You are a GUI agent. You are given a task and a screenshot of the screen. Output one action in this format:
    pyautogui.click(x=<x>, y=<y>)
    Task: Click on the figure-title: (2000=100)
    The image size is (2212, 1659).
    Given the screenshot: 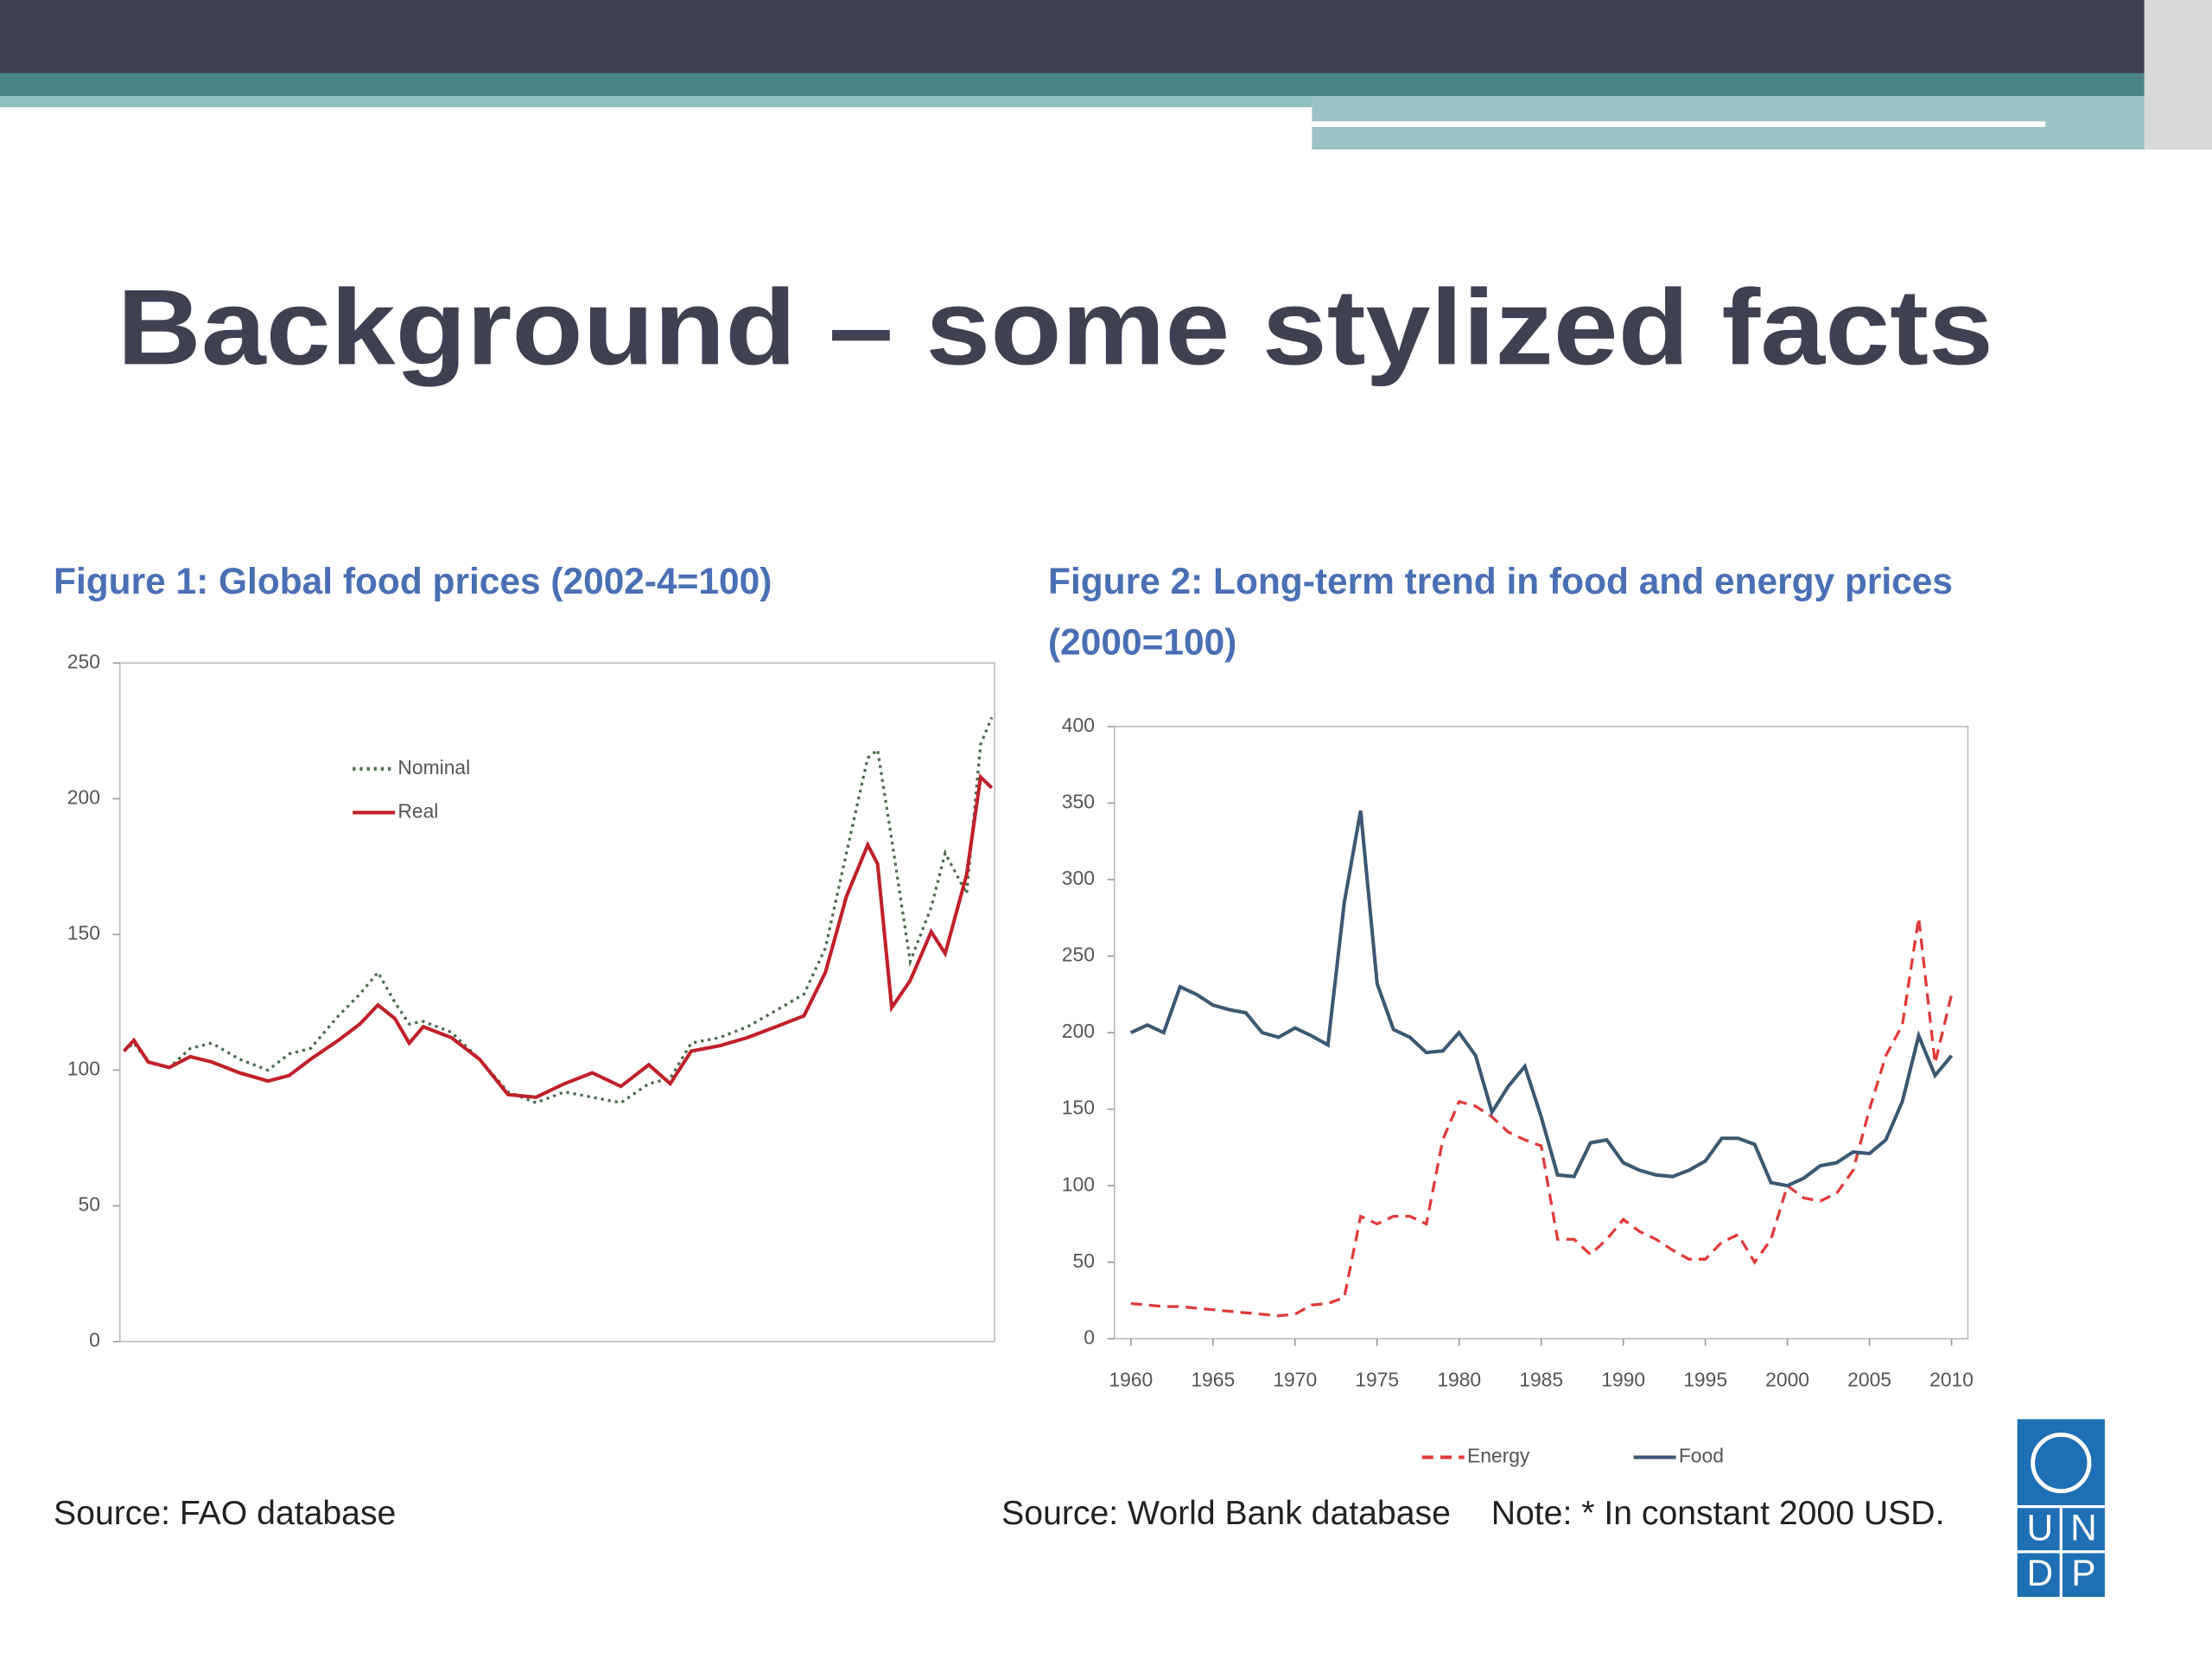 What is the action you would take?
    pyautogui.click(x=1142, y=641)
    